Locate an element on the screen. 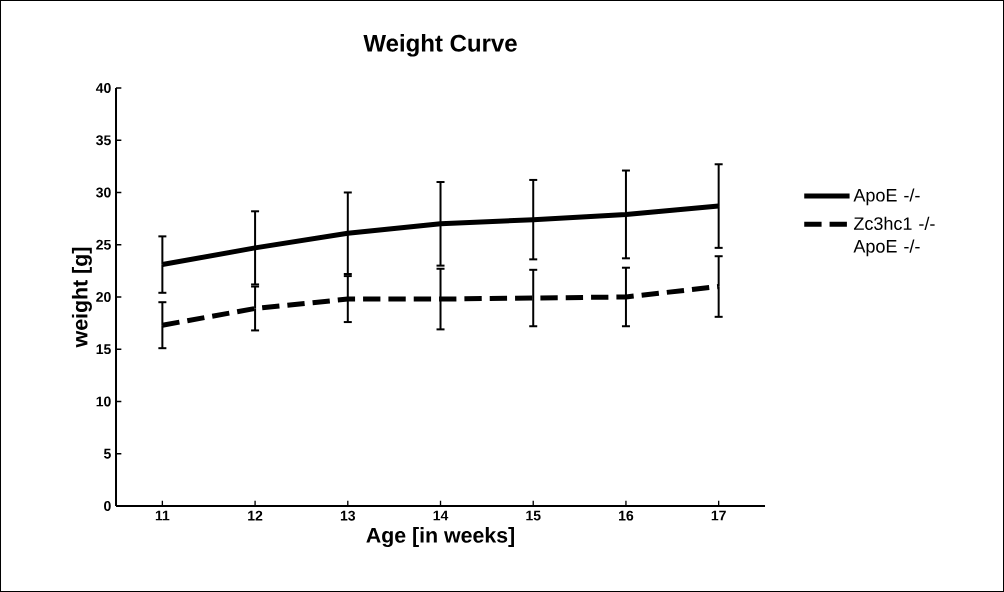  y-tick-label: 40 is located at coordinates (103, 88).